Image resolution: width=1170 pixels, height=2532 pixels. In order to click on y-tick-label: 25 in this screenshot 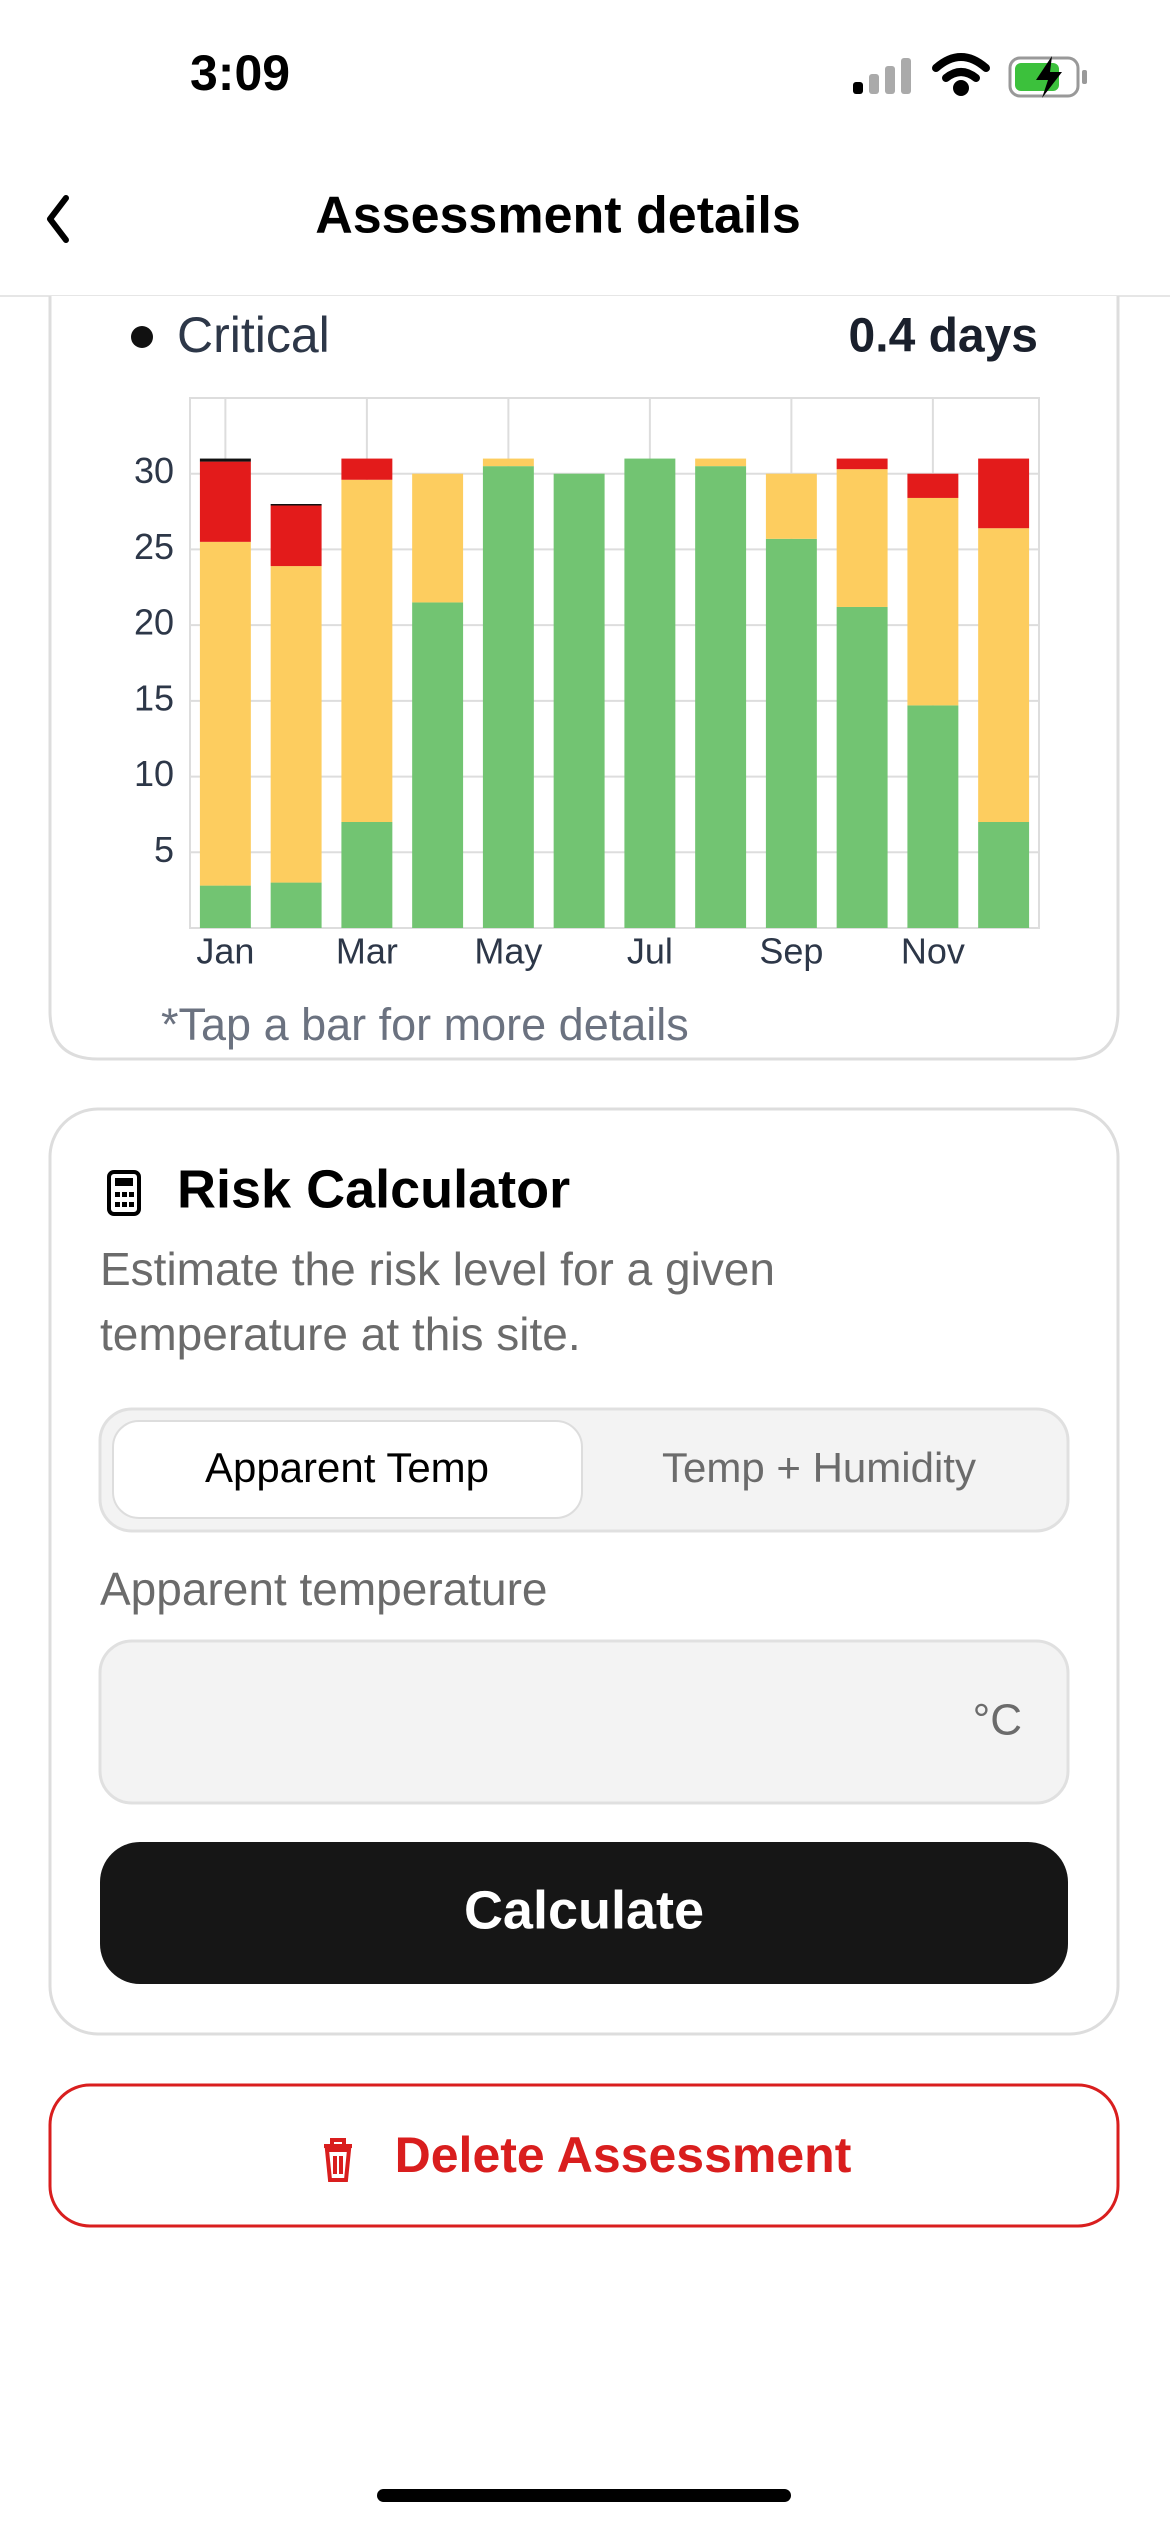, I will do `click(154, 546)`.